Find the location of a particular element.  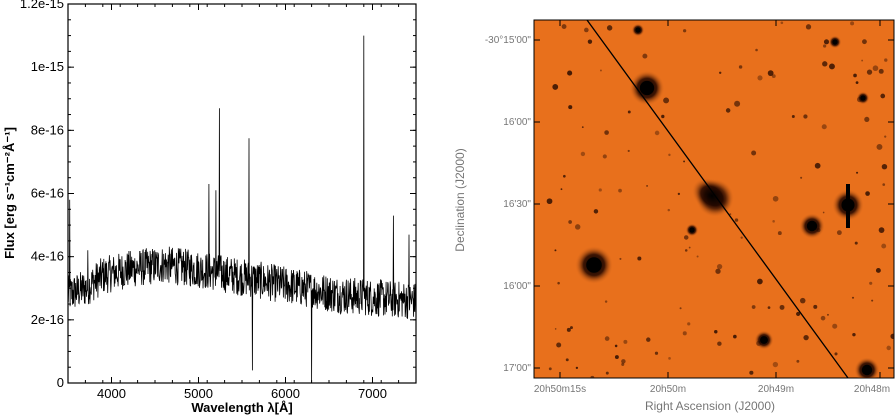

image-y-tick-label: -30°15'00" is located at coordinates (508, 40).